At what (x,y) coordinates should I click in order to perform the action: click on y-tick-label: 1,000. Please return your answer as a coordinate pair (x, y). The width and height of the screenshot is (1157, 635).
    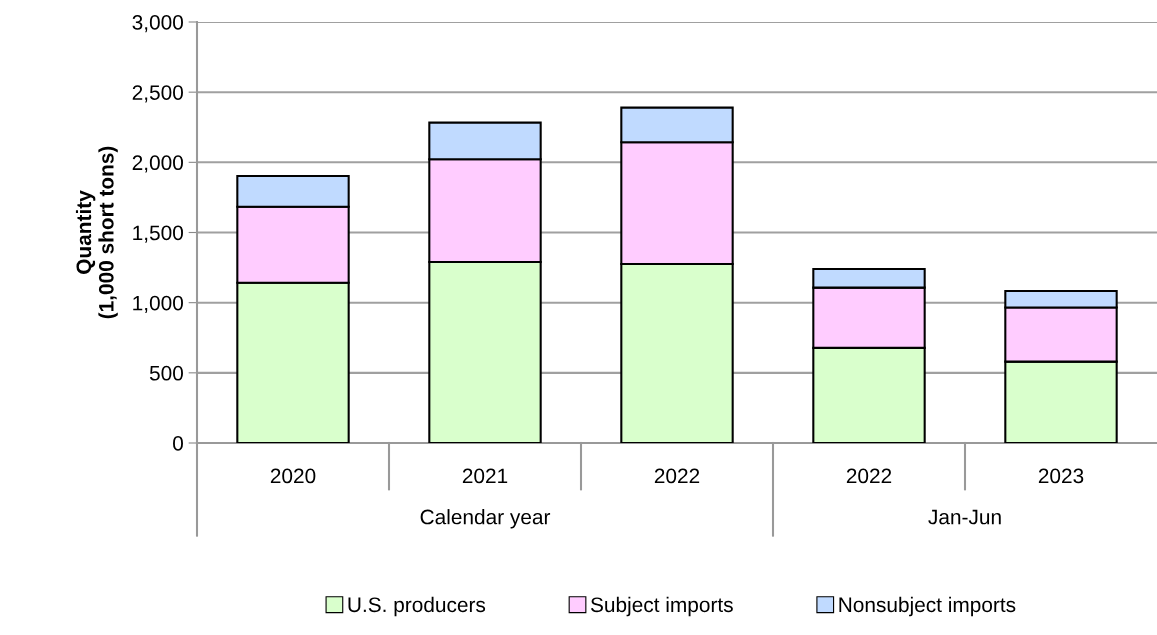
    Looking at the image, I should click on (158, 304).